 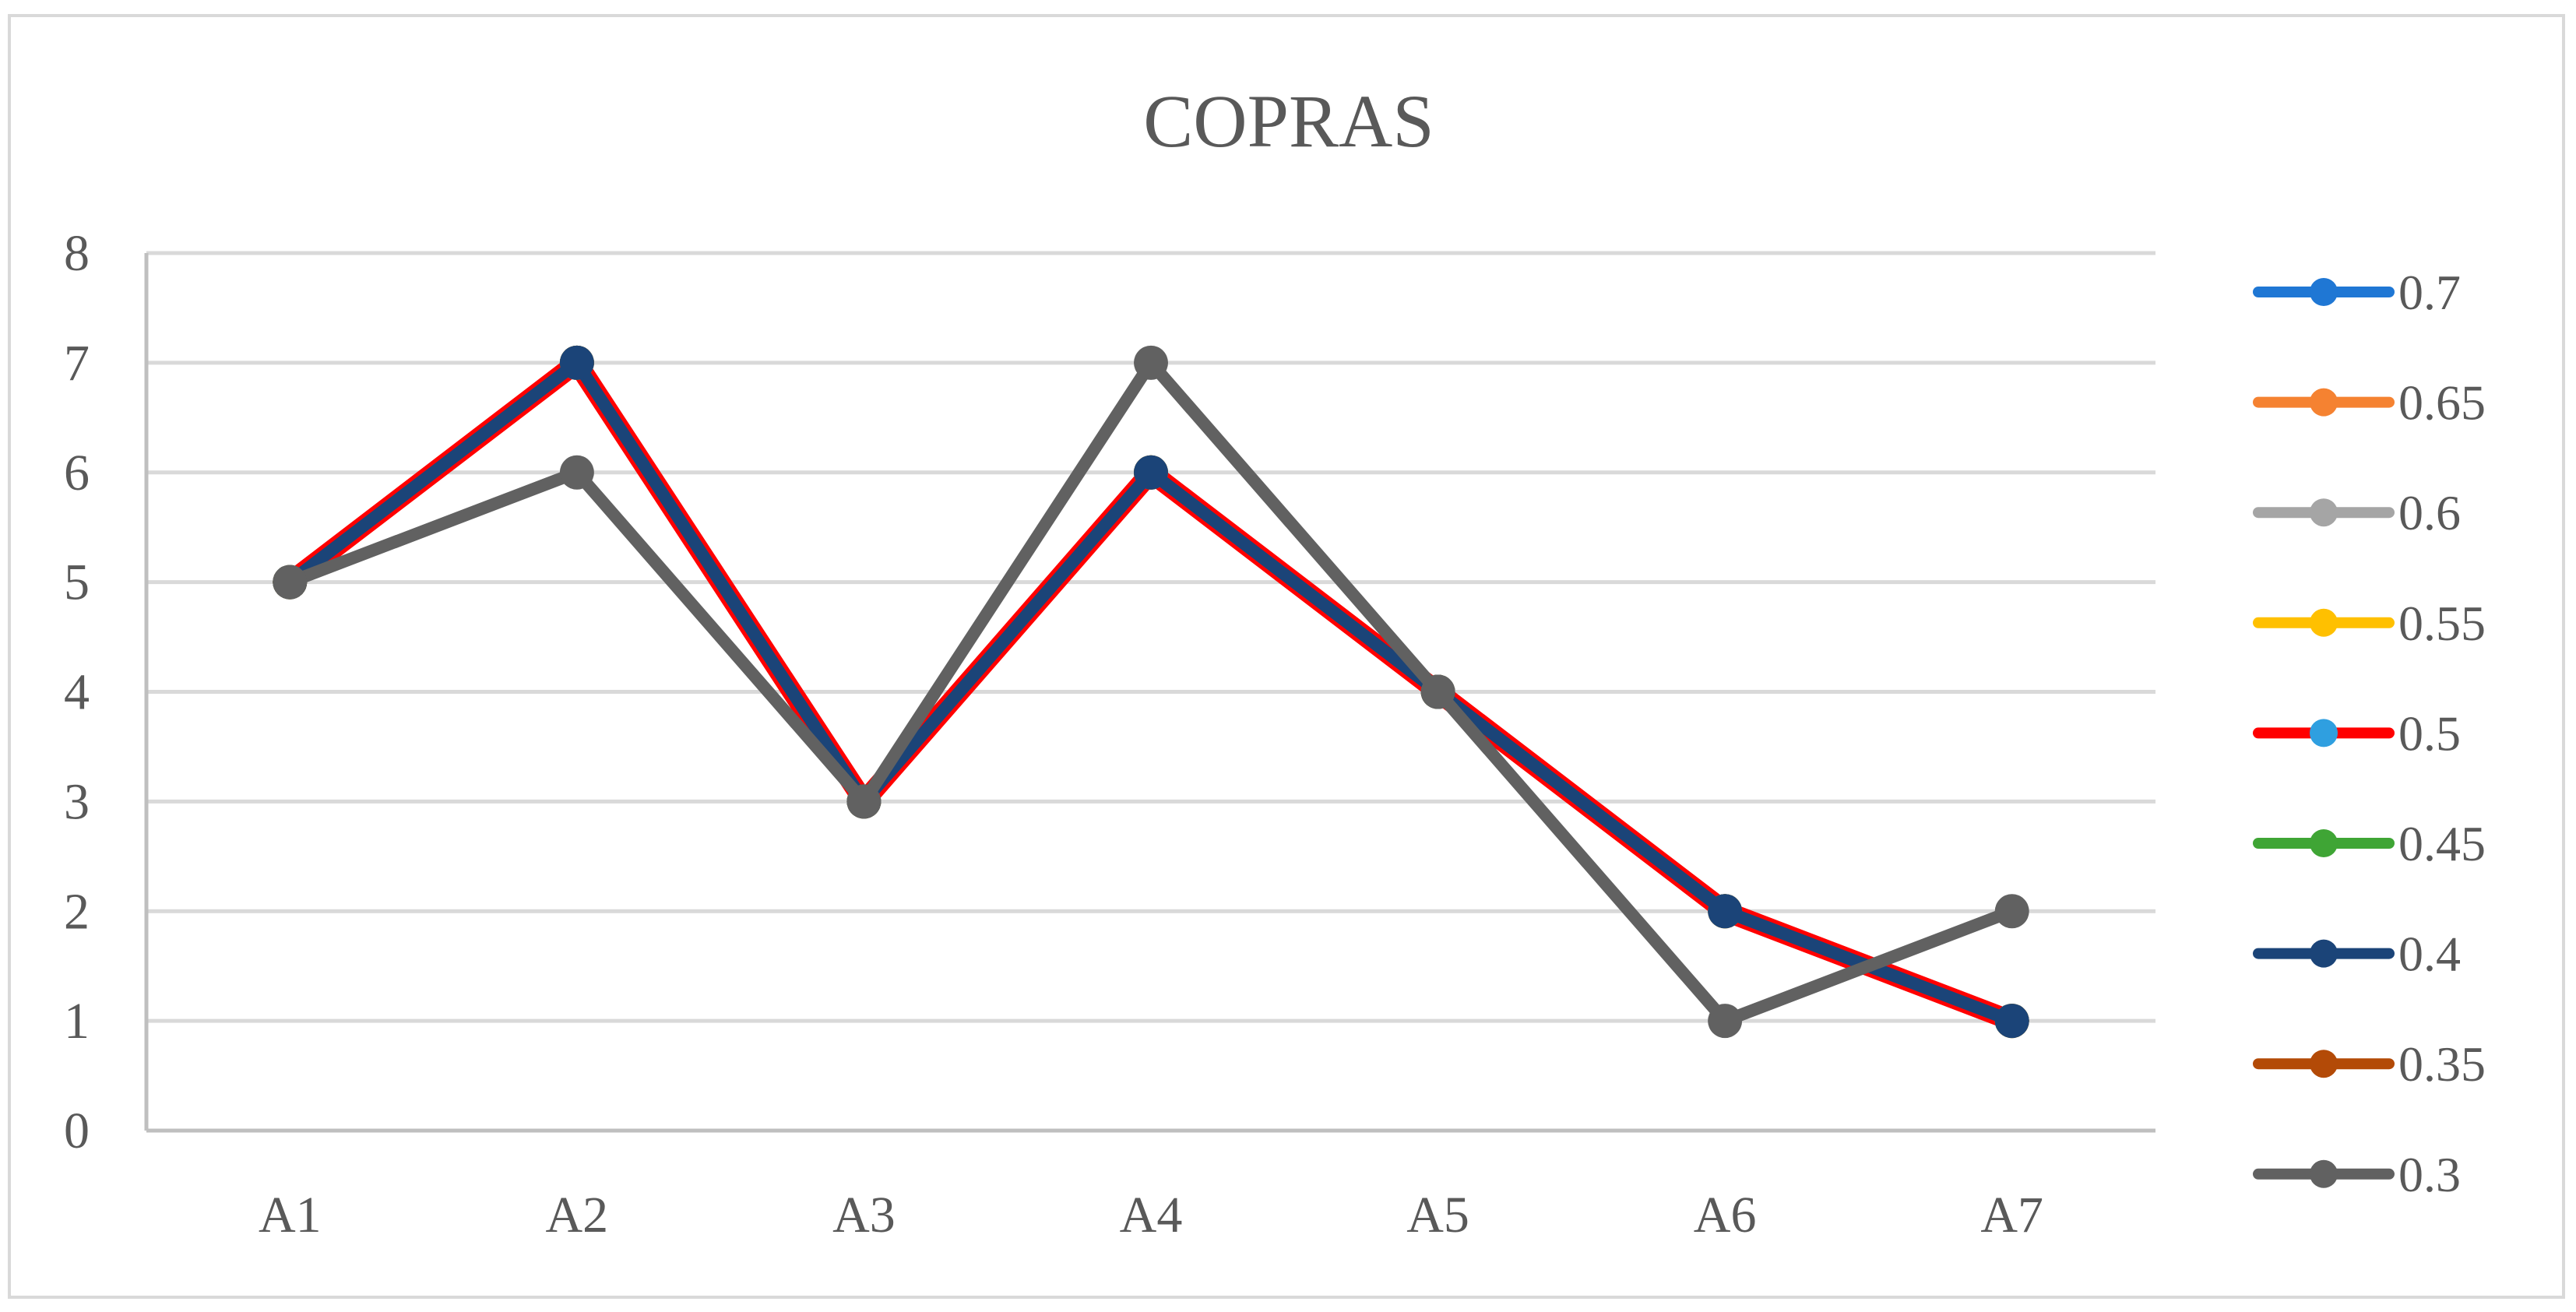 I want to click on legend-label: 0.55, so click(x=2442, y=623).